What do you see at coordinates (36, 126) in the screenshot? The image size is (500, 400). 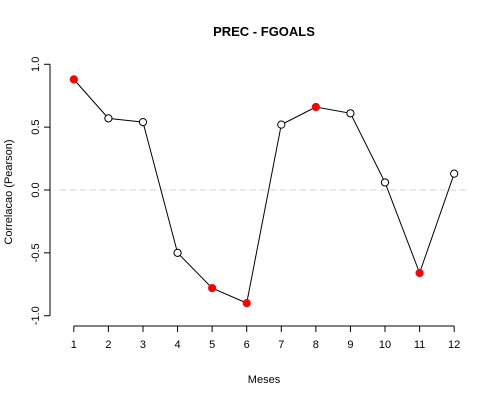 I see `y-tick-label: 0.5` at bounding box center [36, 126].